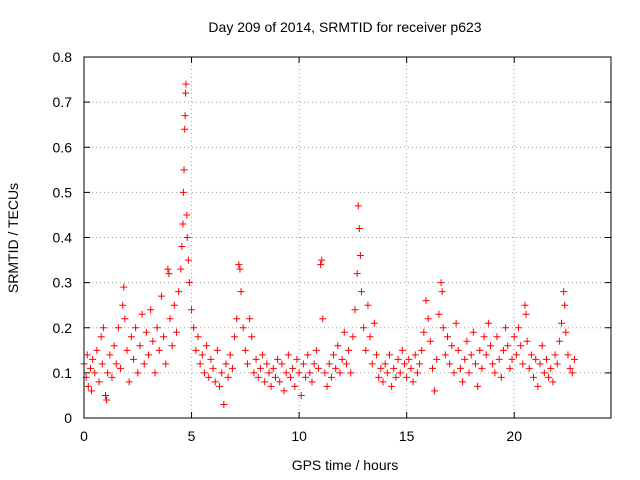  What do you see at coordinates (63, 283) in the screenshot?
I see `y-tick-label: 0.3` at bounding box center [63, 283].